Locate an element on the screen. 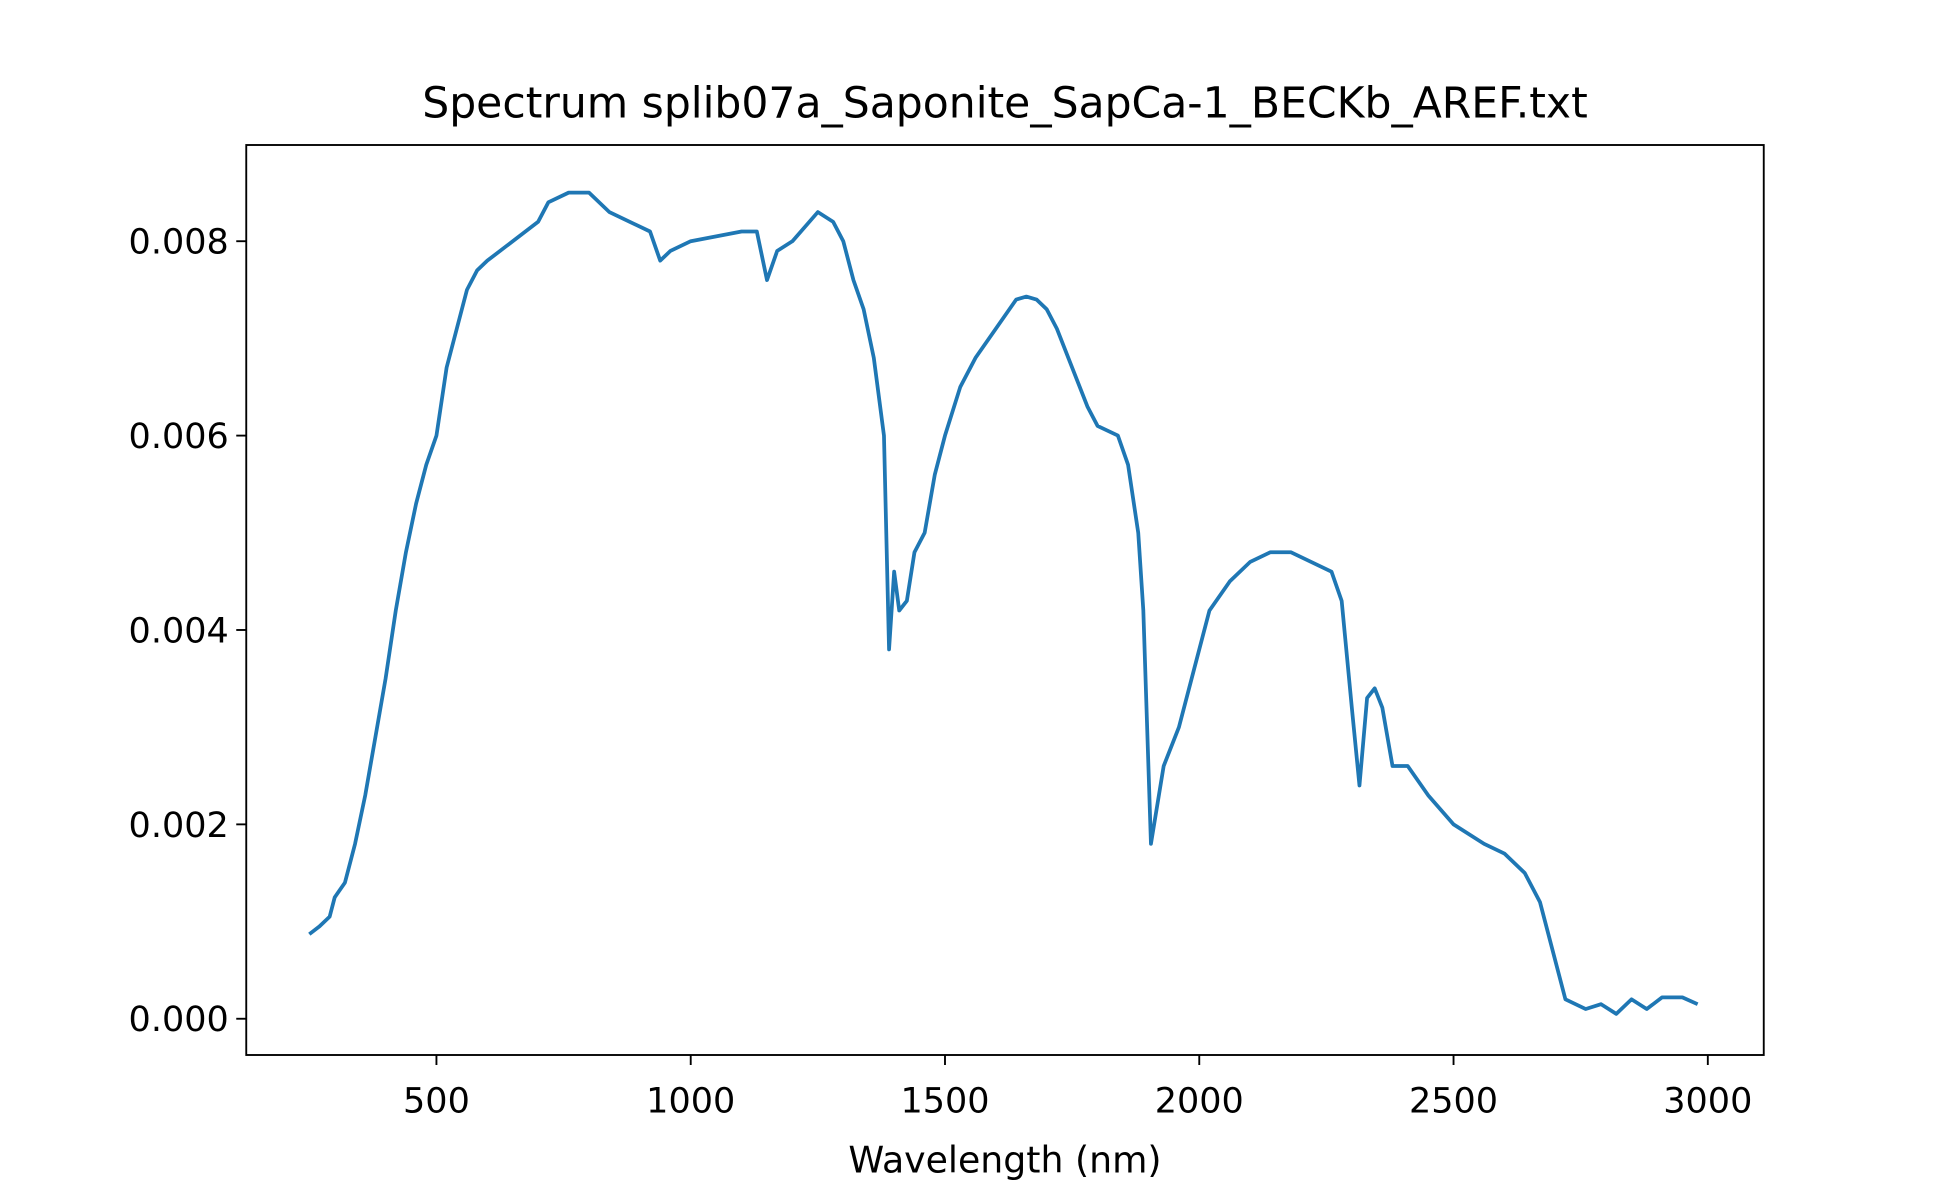 This screenshot has width=1950, height=1200. x-tick-label: 1500 is located at coordinates (944, 1102).